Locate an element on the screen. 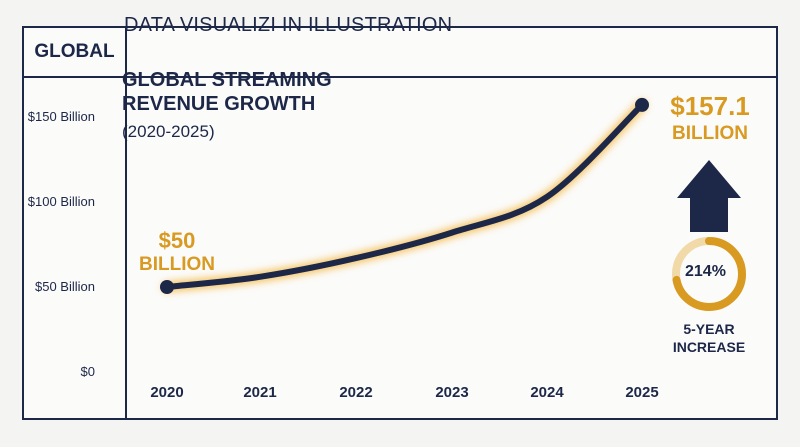 The image size is (800, 447). start-value-label: $50 BILLION is located at coordinates (177, 253).